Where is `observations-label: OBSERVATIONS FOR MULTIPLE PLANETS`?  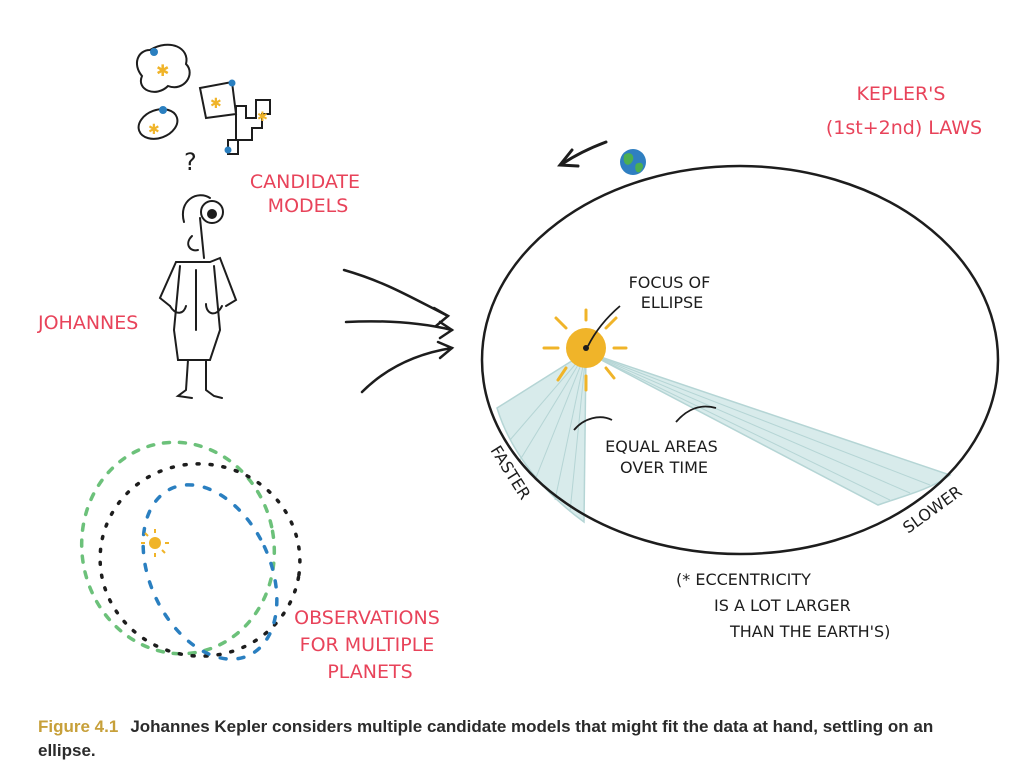 observations-label: OBSERVATIONS FOR MULTIPLE PLANETS is located at coordinates (370, 645).